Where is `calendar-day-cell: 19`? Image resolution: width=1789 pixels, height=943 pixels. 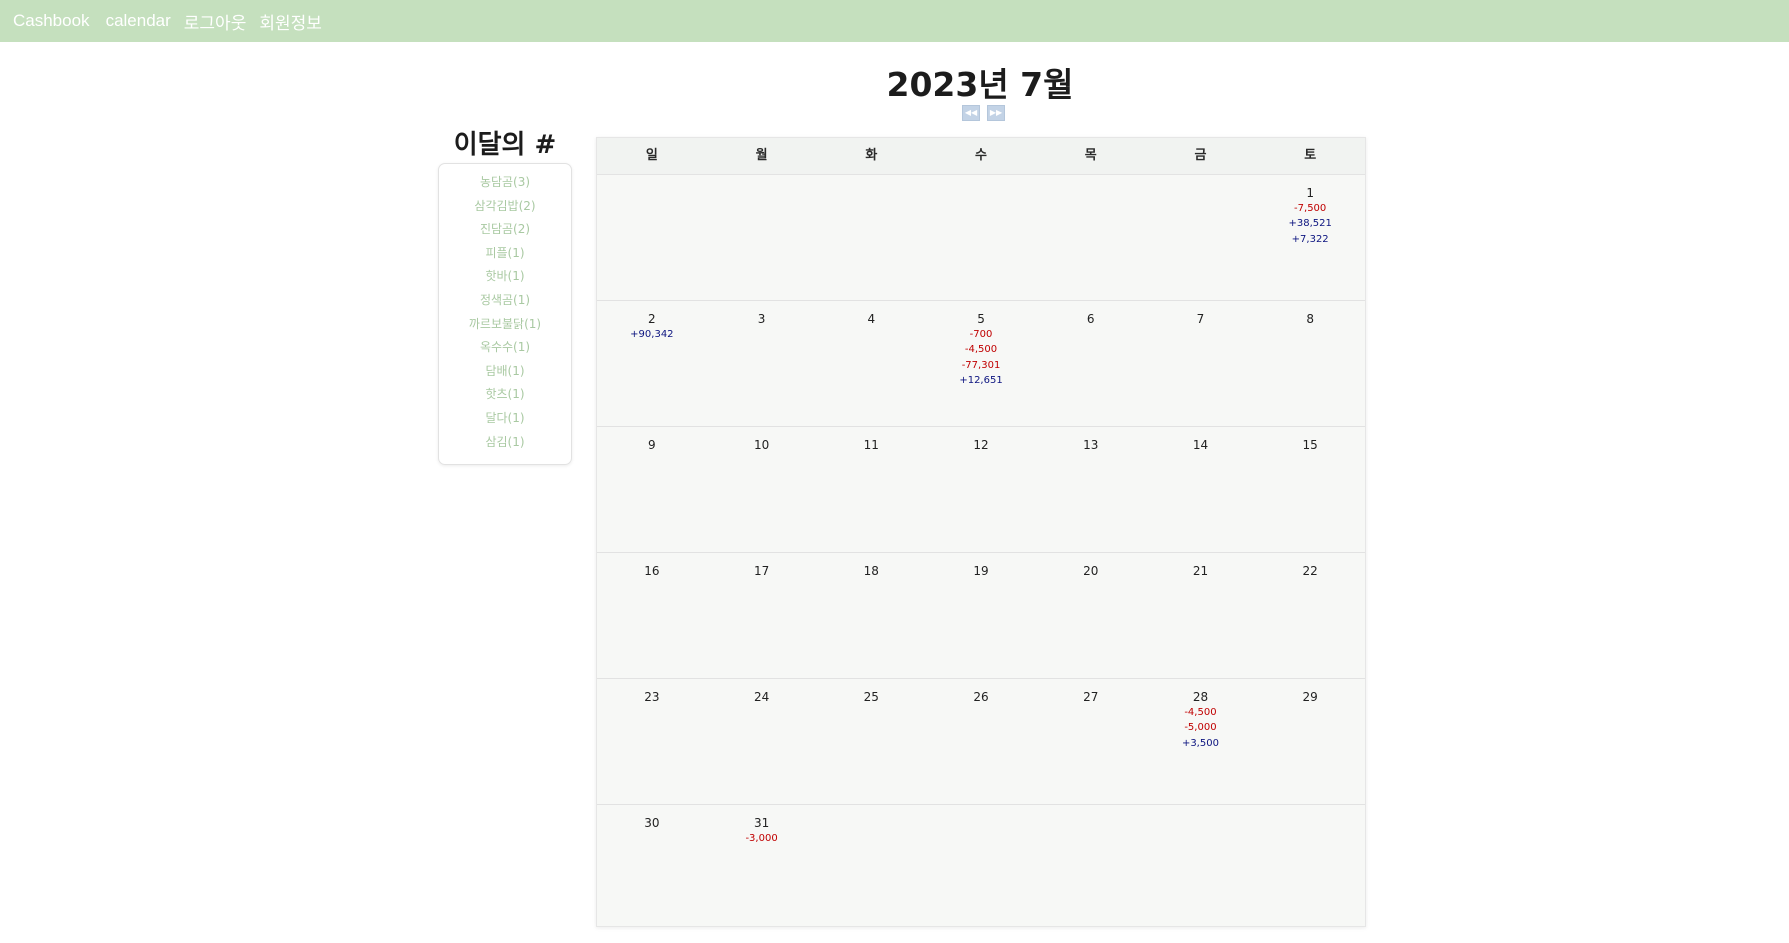
calendar-day-cell: 19 is located at coordinates (981, 615).